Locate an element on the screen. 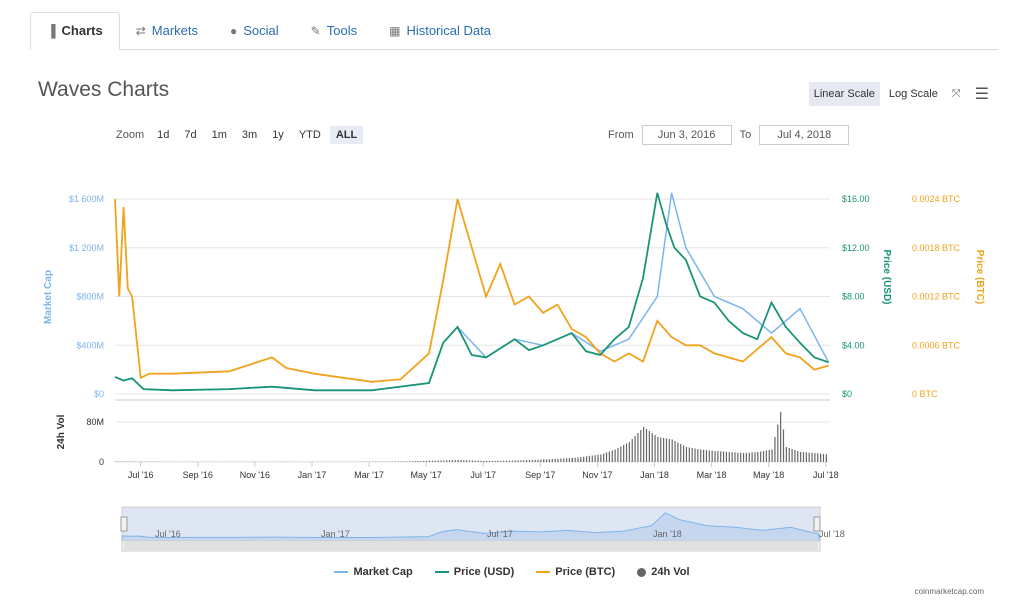 The height and width of the screenshot is (614, 1024). tab-tools: ✎ Tools is located at coordinates (334, 31).